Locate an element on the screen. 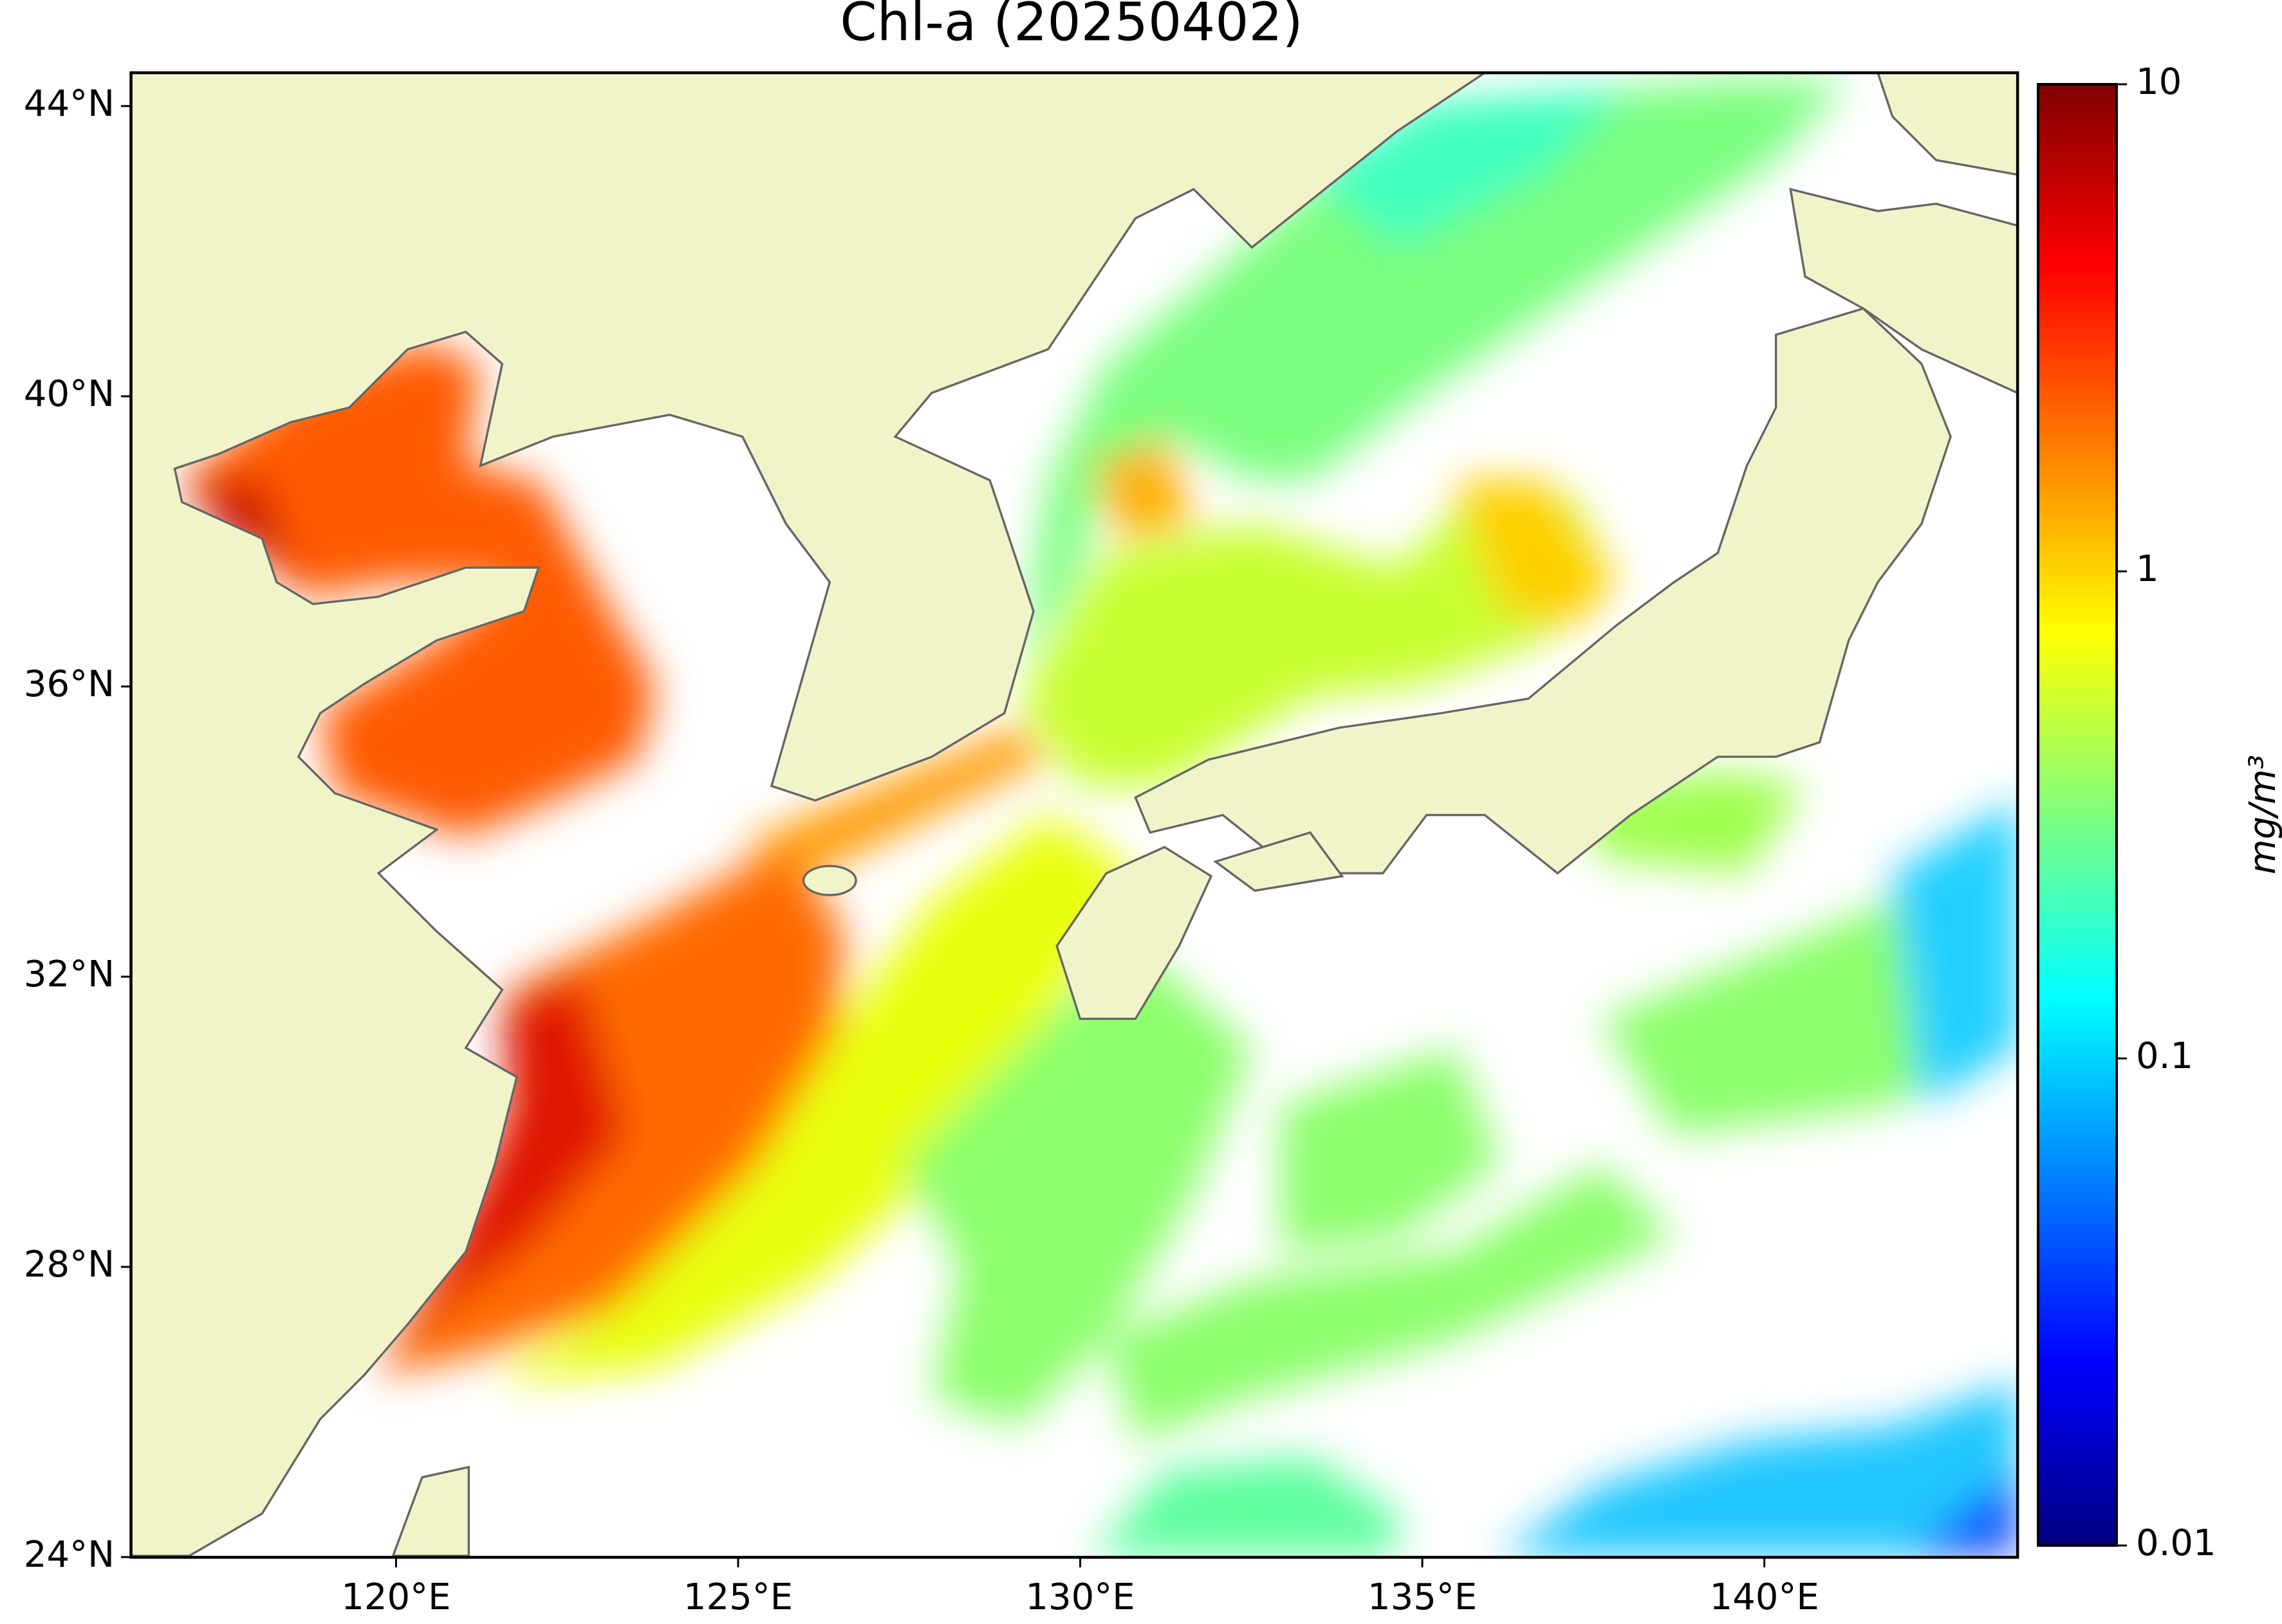 The width and height of the screenshot is (2282, 1624). y-tick-label: 36°N is located at coordinates (69, 684).